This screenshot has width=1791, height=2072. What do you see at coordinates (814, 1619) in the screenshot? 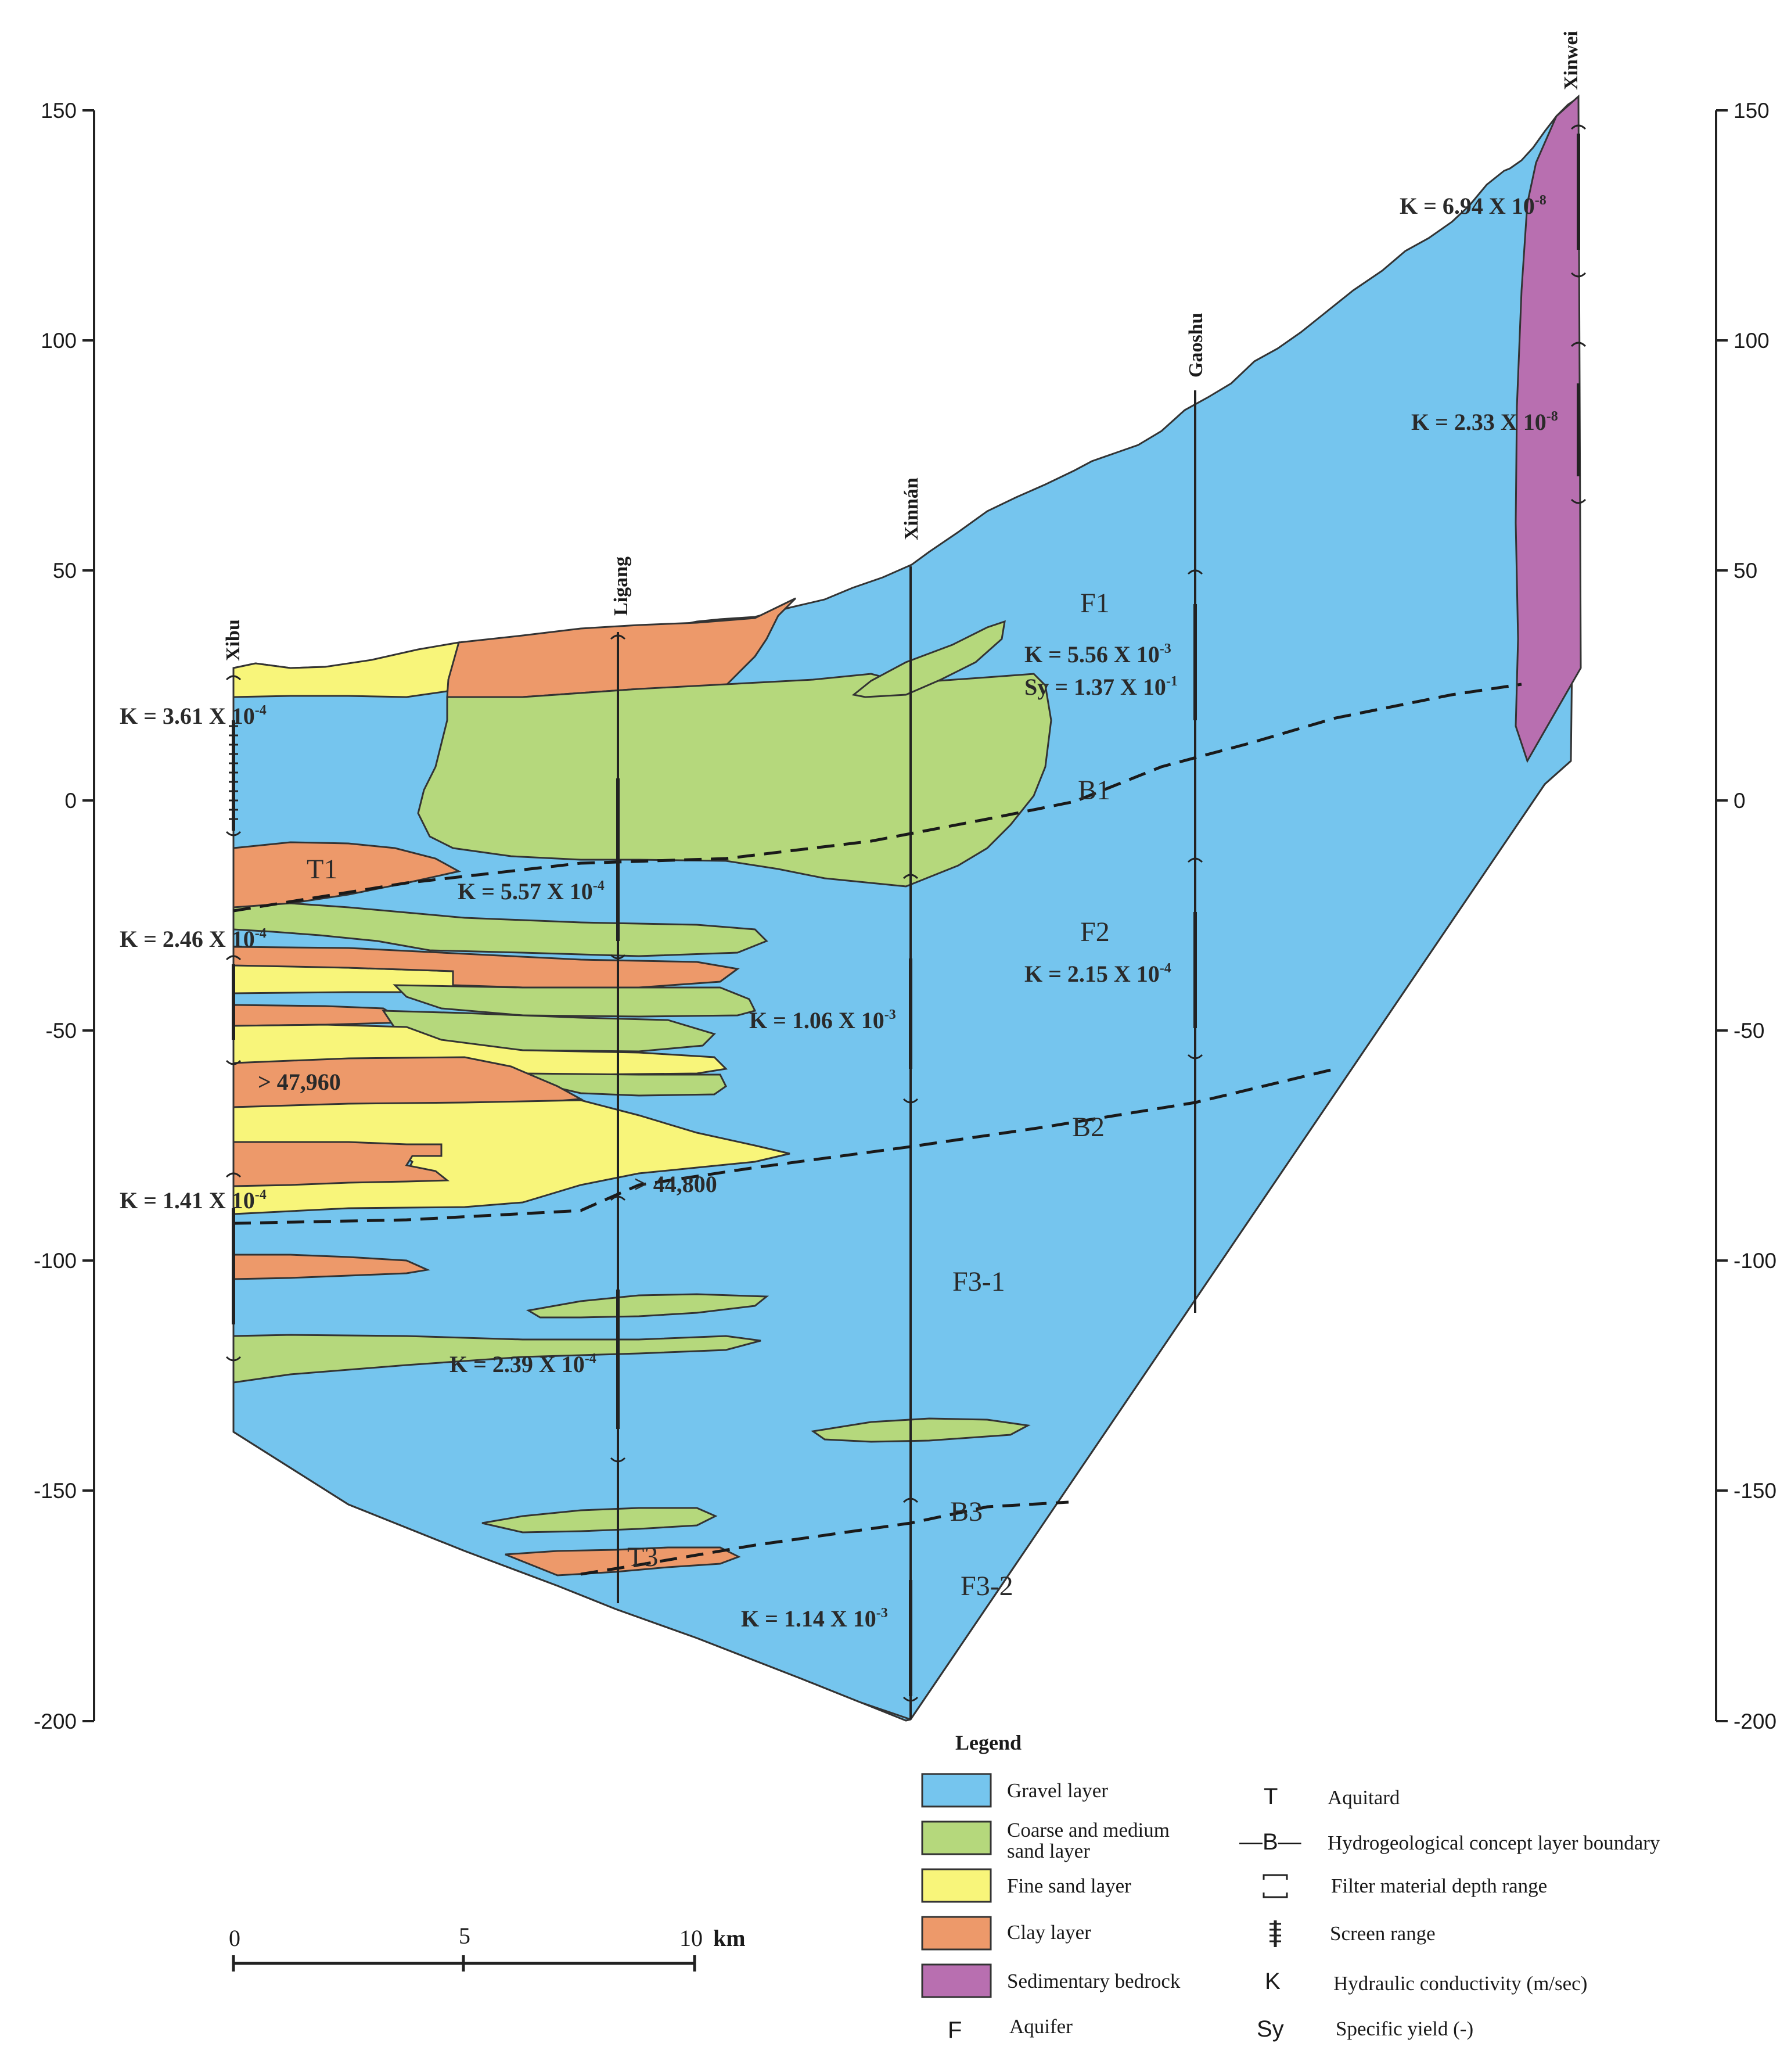
I see `k-label: K = 1.14 X 10-3` at bounding box center [814, 1619].